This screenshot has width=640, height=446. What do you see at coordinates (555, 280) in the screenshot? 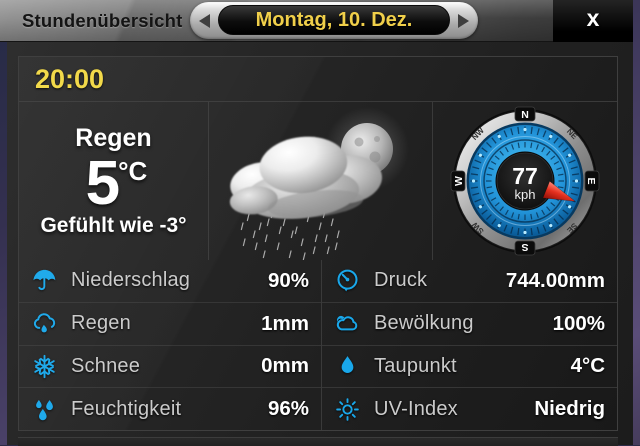
I see `detail-value: 744.00mm` at bounding box center [555, 280].